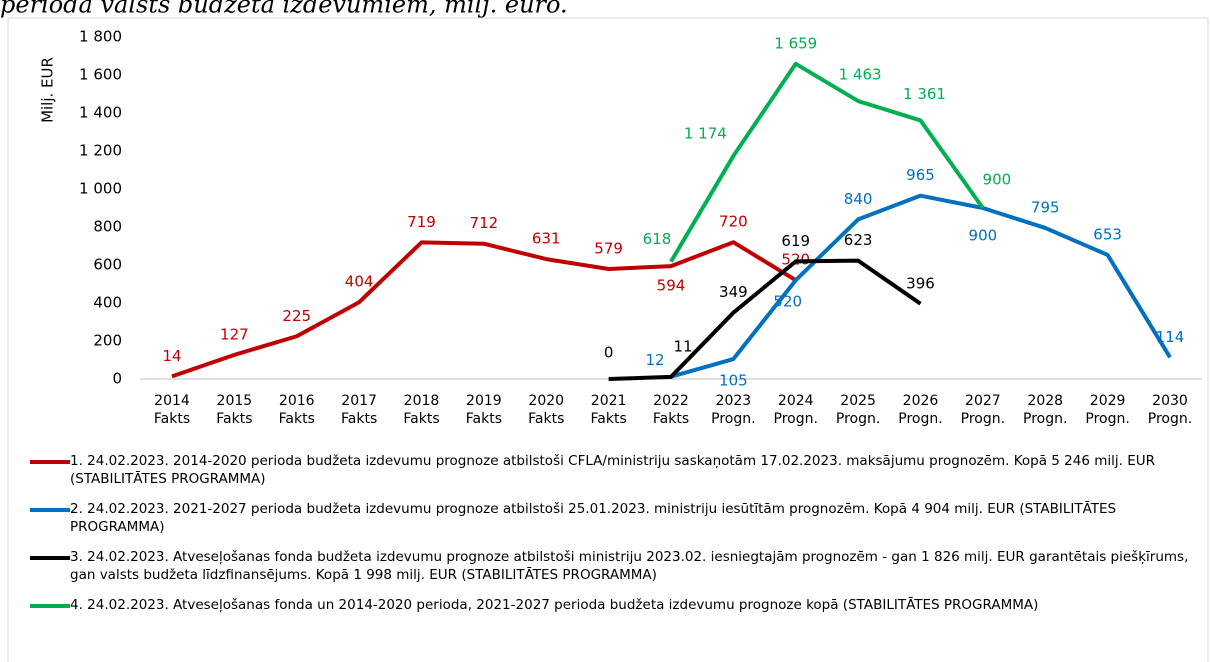 This screenshot has width=1211, height=662. I want to click on data-label: 618, so click(657, 239).